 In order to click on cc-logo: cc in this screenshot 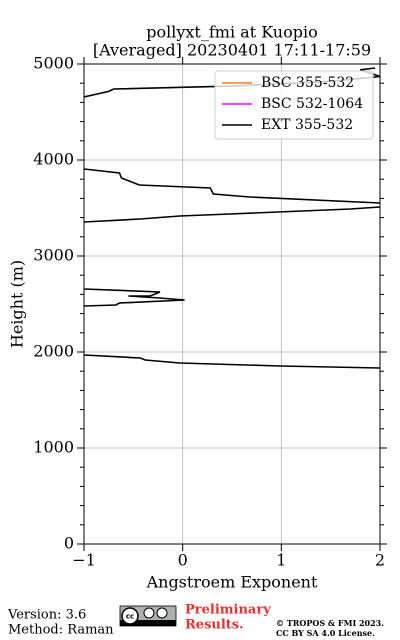, I will do `click(148, 616)`.